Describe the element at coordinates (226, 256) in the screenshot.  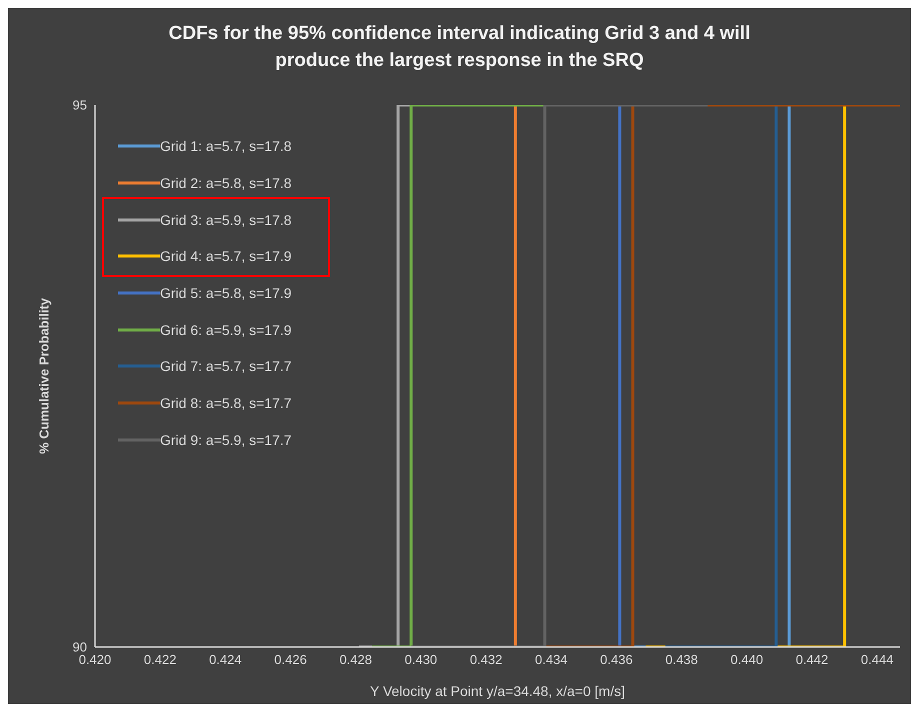
I see `legend-label: Grid 4: a=5.7, s=17.9` at that location.